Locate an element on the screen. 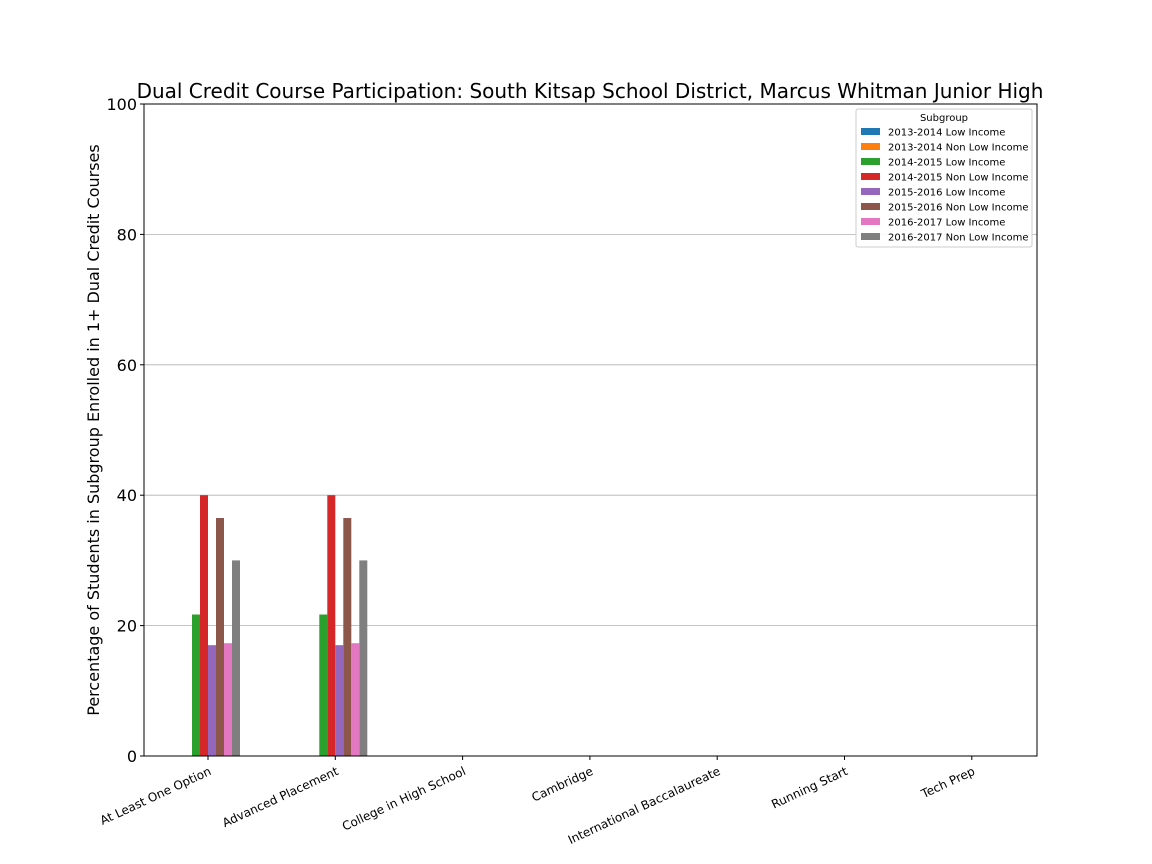 The width and height of the screenshot is (1152, 864). x-tick-label: Running Start is located at coordinates (809, 788).